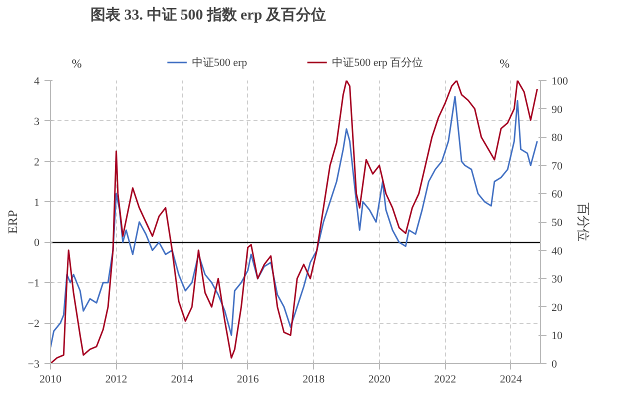  What do you see at coordinates (116, 380) in the screenshot?
I see `x-tick-label: 2012` at bounding box center [116, 380].